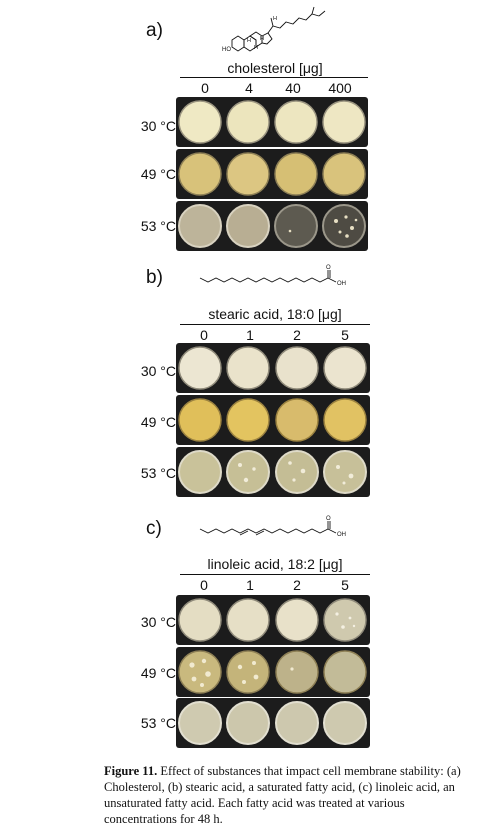 The width and height of the screenshot is (477, 828). What do you see at coordinates (249, 41) in the screenshot?
I see `structure-label-h1: H` at bounding box center [249, 41].